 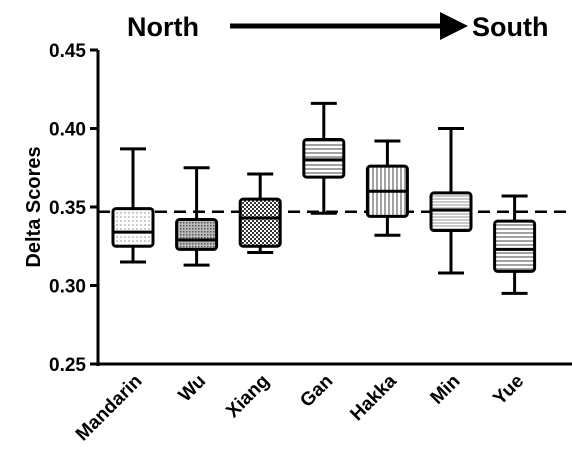 I want to click on annotation-arrow-head, so click(x=454, y=26).